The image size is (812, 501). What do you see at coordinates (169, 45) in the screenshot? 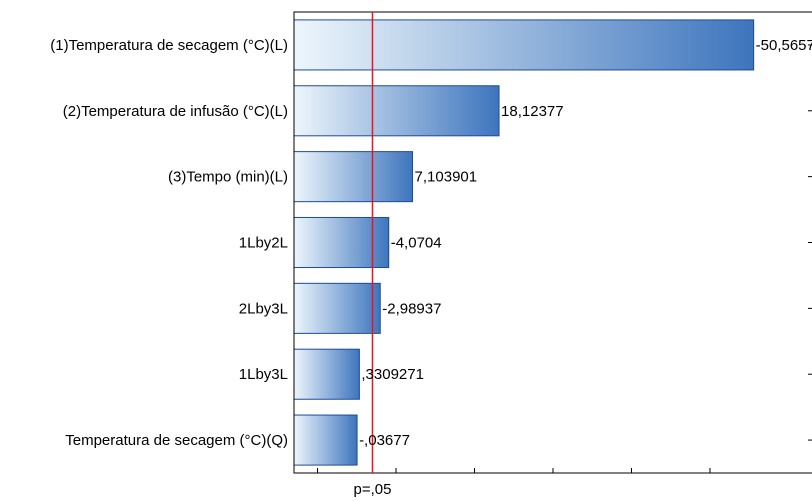
I see `category-label: (1)Temperatura de secagem (°C)(L)` at bounding box center [169, 45].